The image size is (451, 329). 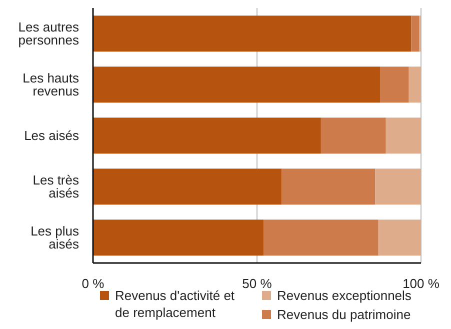 I want to click on y-tick-label: Les aisés, so click(x=52, y=136).